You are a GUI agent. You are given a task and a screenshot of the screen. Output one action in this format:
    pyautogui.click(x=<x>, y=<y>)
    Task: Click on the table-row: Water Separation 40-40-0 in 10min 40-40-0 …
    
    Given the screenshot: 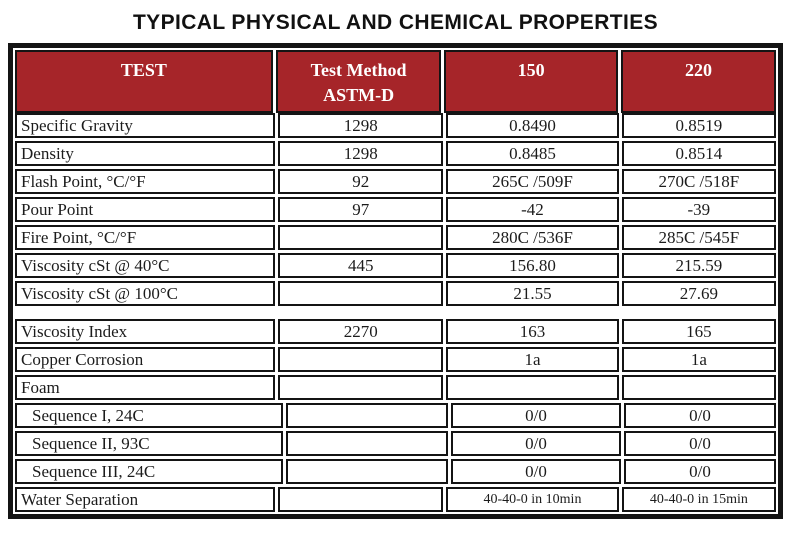 What is the action you would take?
    pyautogui.click(x=395, y=499)
    